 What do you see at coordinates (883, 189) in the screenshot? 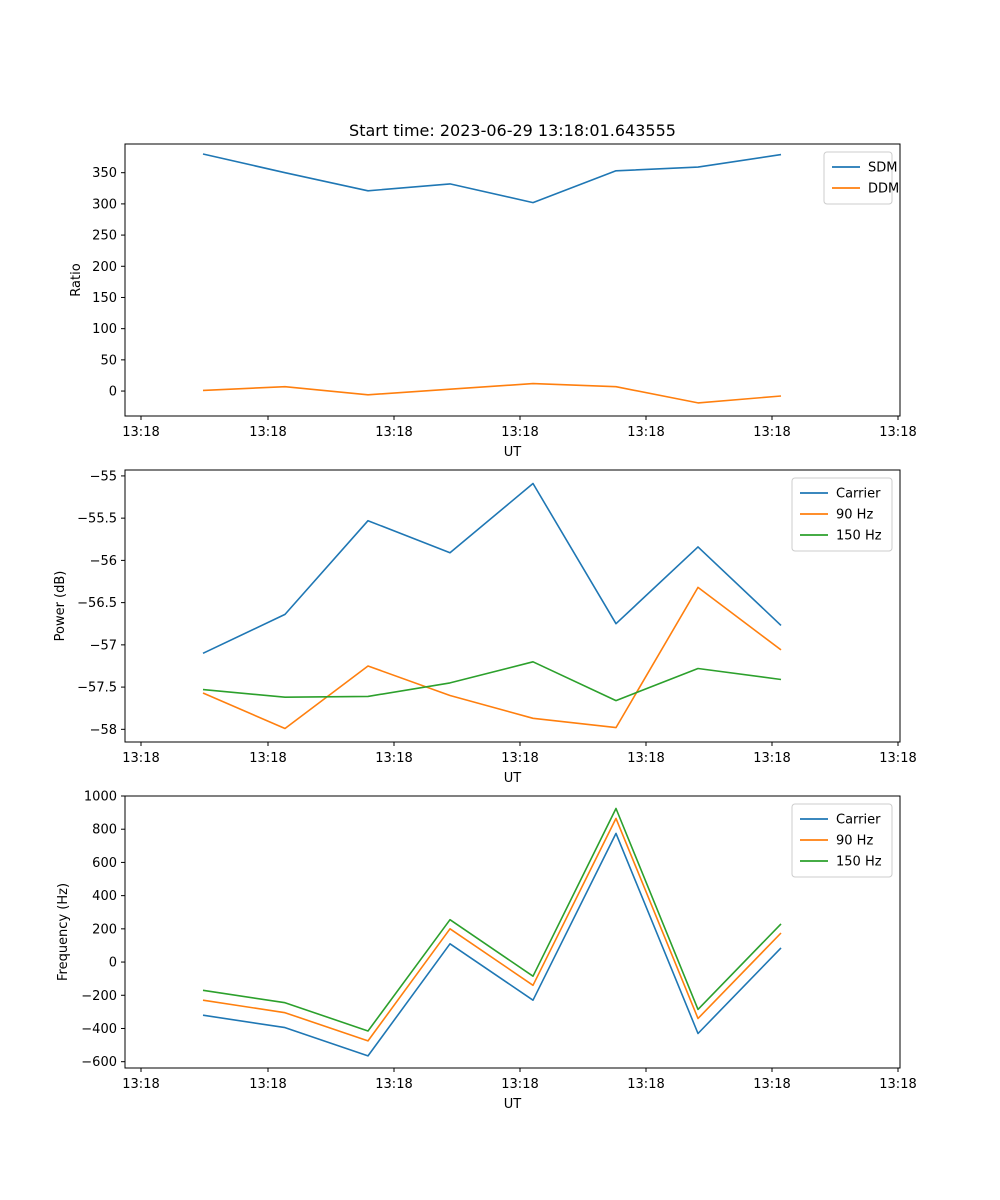
I see `legend-label: DDM` at bounding box center [883, 189].